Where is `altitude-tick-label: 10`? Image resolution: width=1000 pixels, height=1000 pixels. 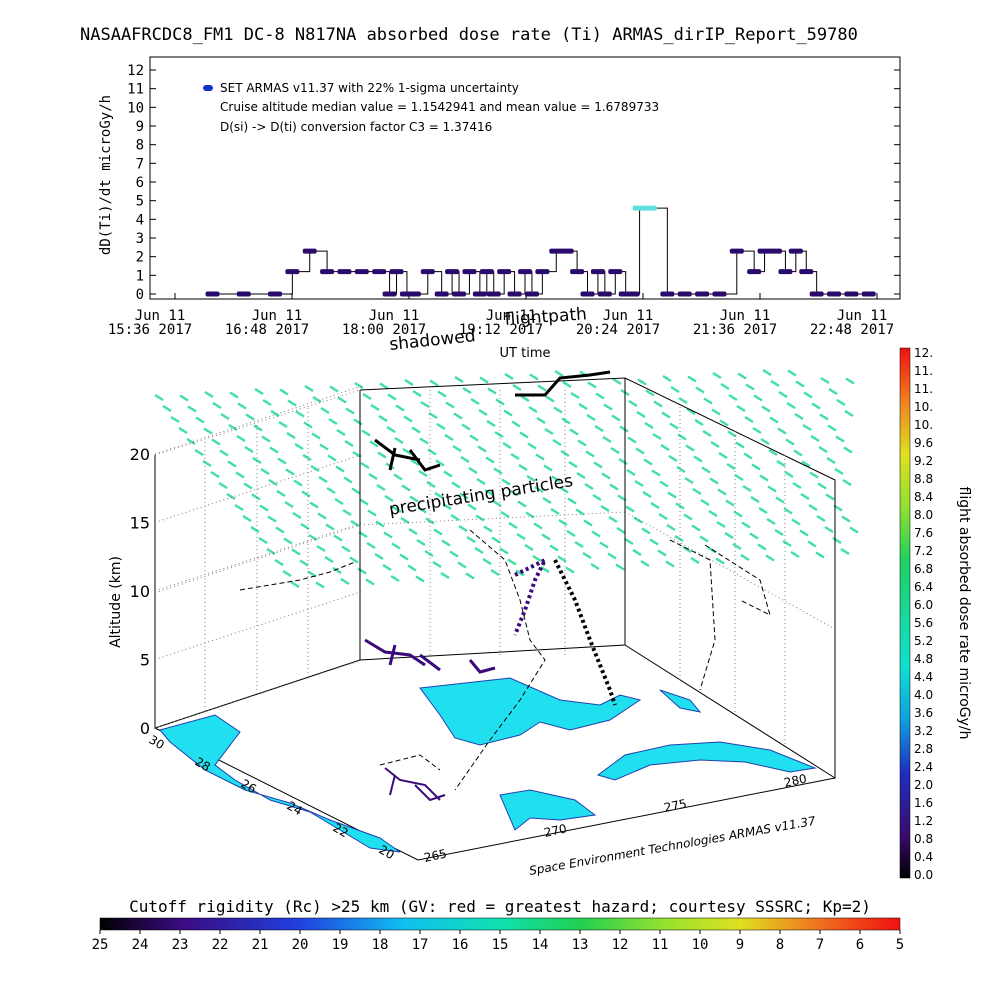 altitude-tick-label: 10 is located at coordinates (140, 591).